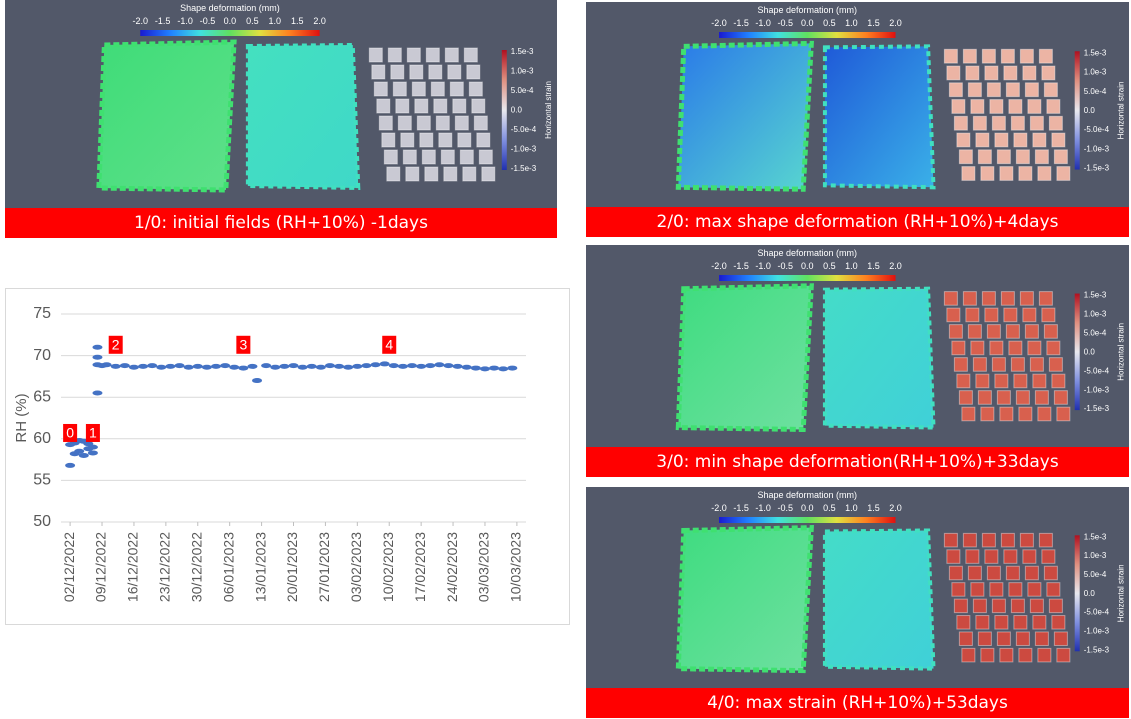 The height and width of the screenshot is (719, 1131). Describe the element at coordinates (42, 521) in the screenshot. I see `y-tick-label: 50` at that location.